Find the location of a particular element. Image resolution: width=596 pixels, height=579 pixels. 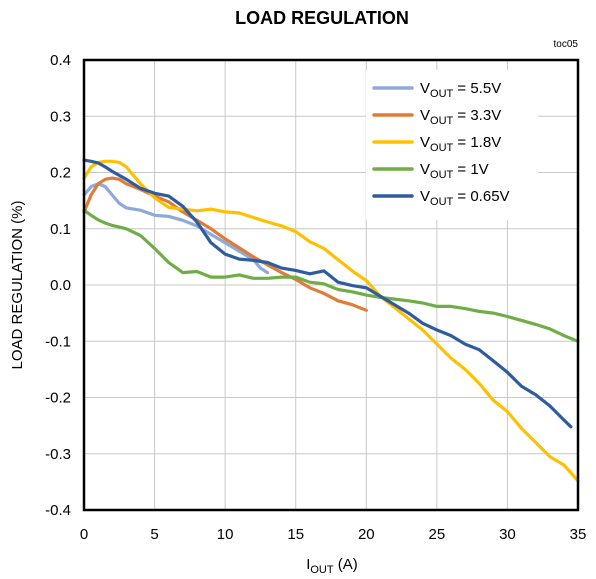

x-tick-labels: 0 5 10 15 20 25 30 35 is located at coordinates (333, 534).